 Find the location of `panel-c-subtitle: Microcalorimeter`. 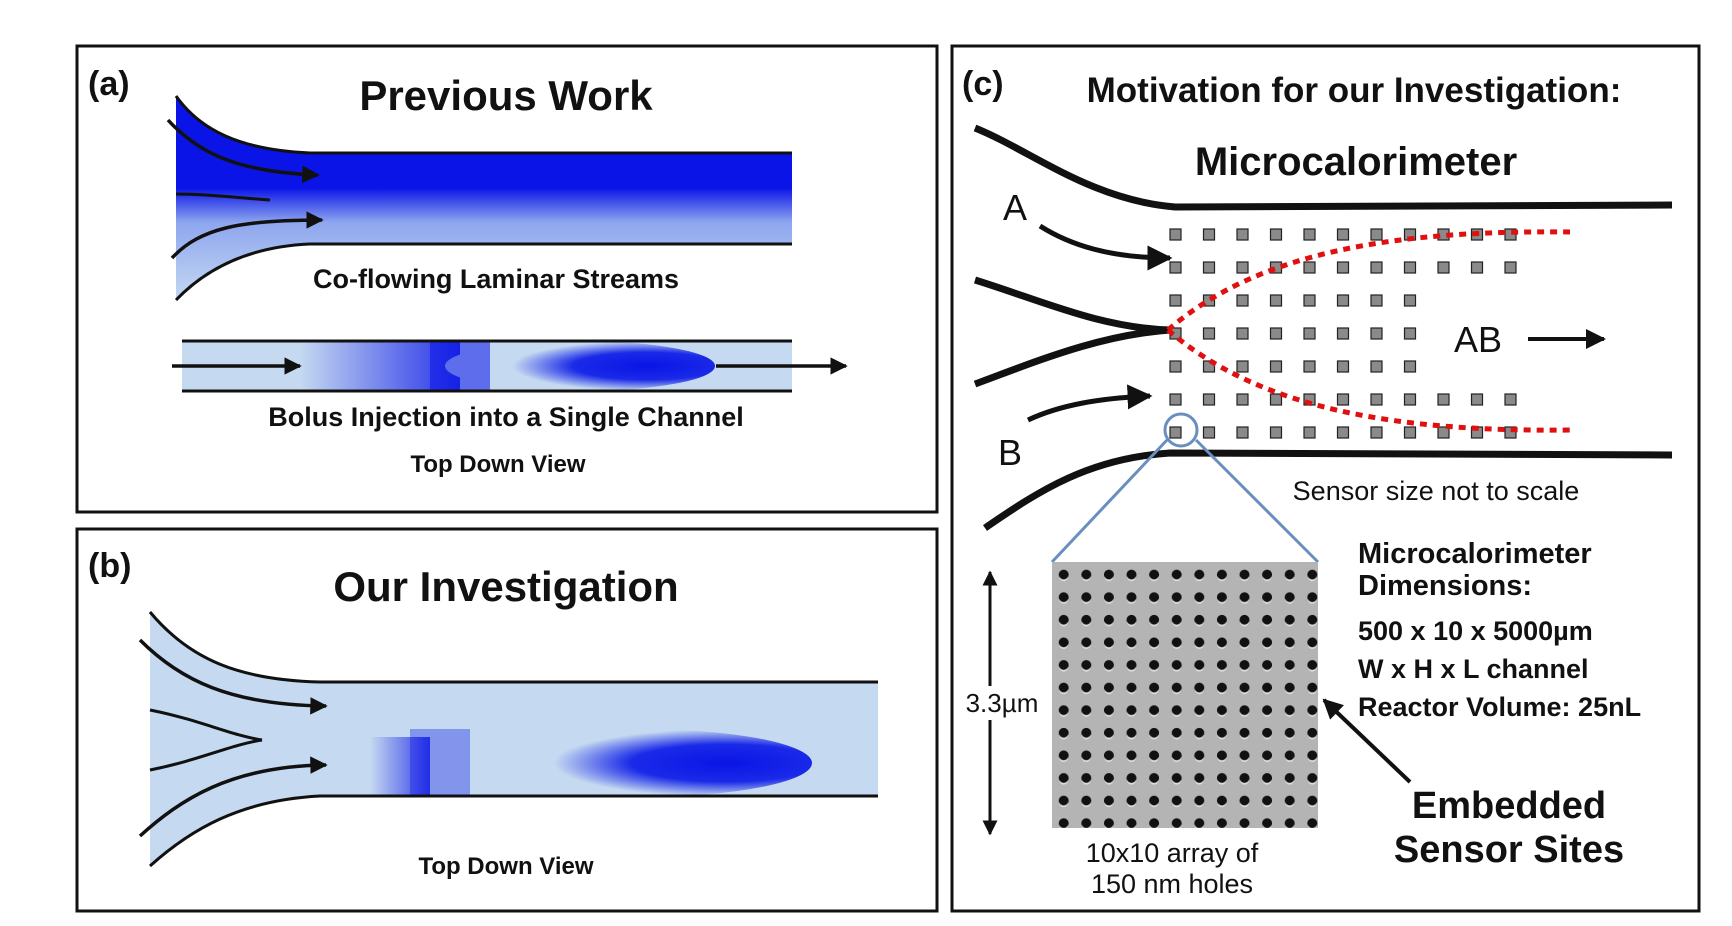

panel-c-subtitle: Microcalorimeter is located at coordinates (1356, 162).